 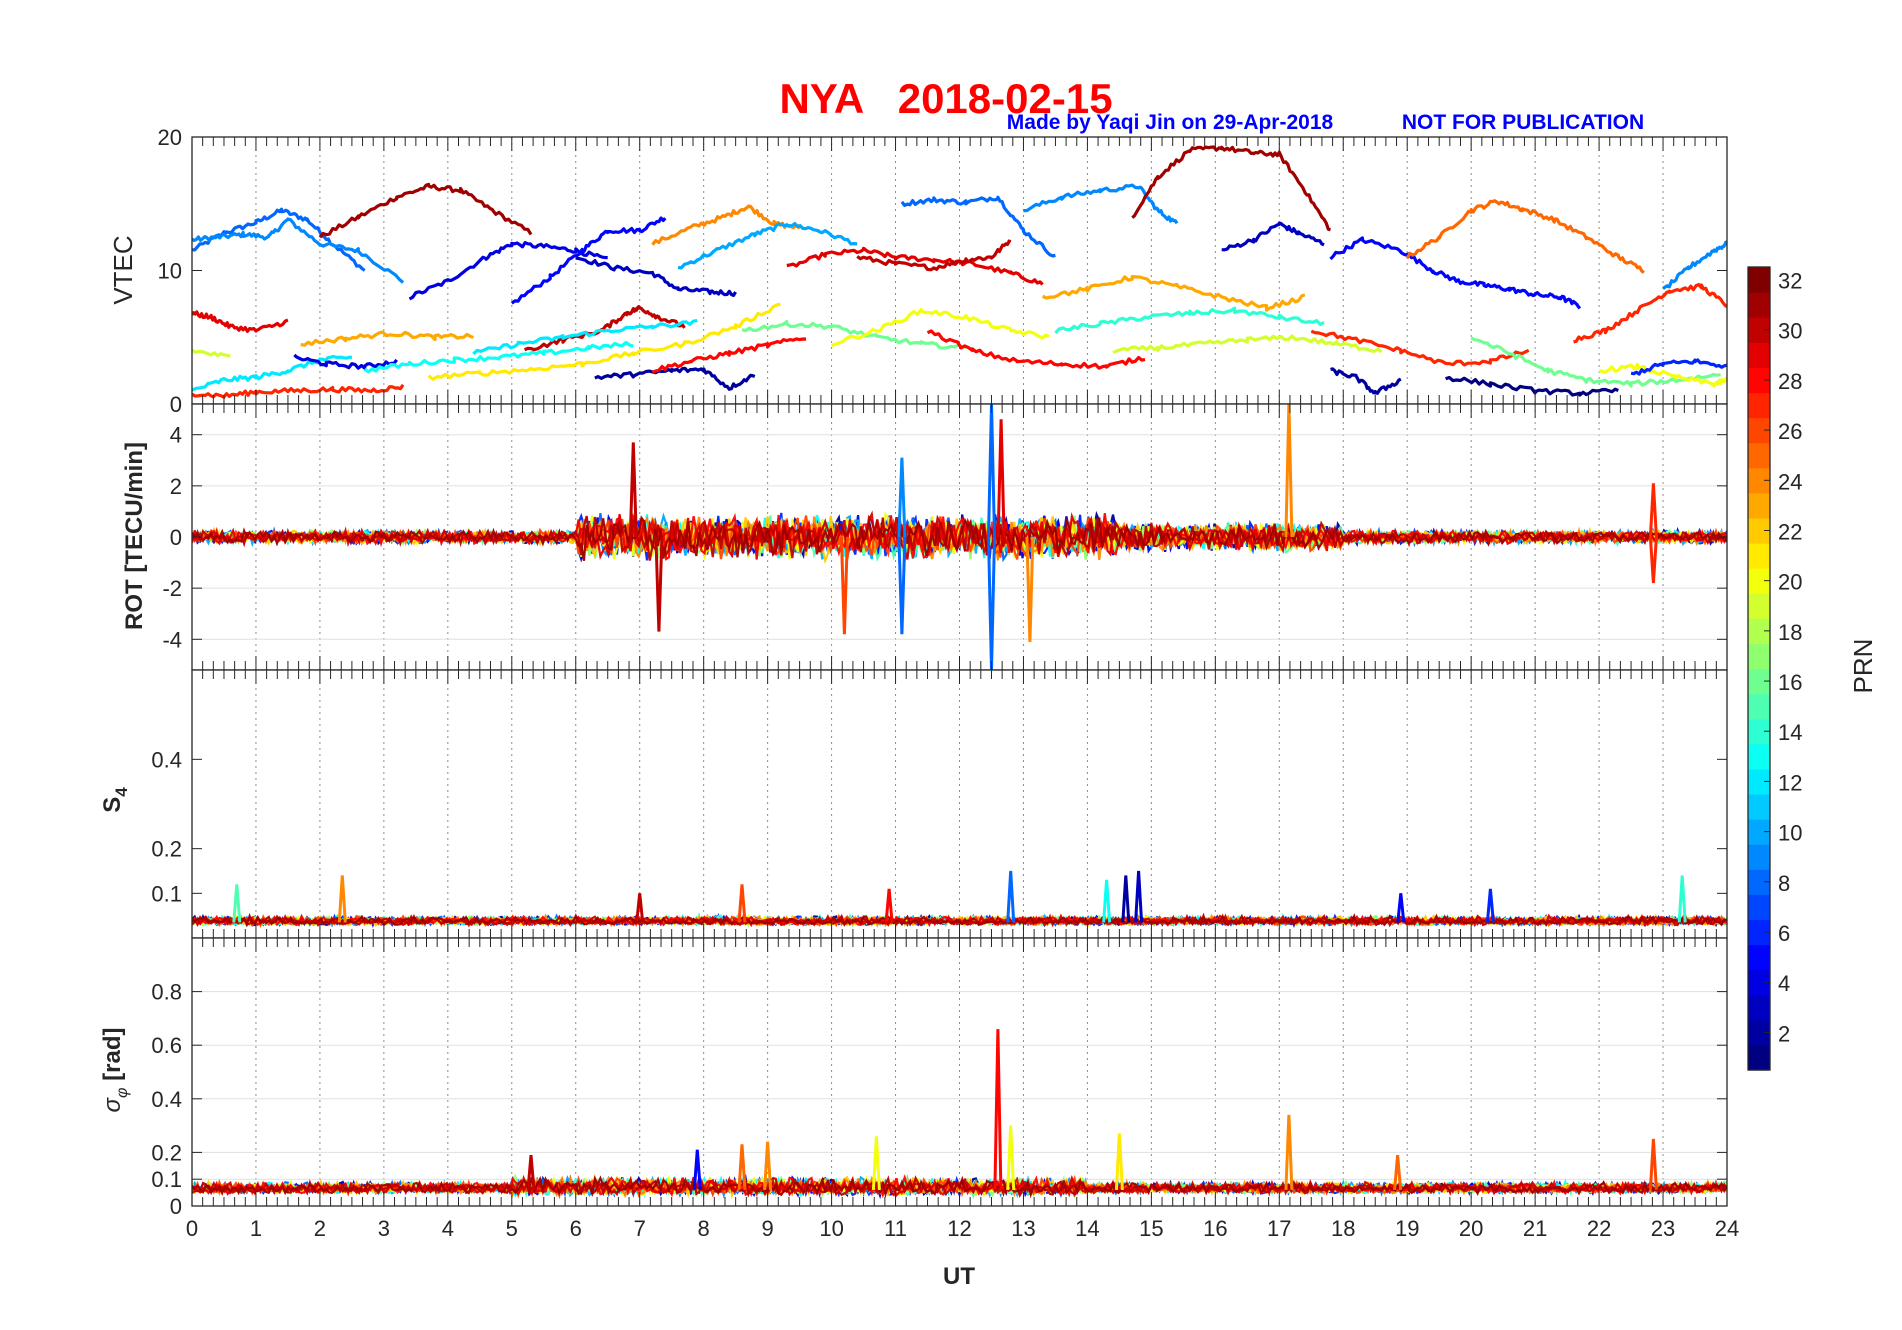 I want to click on x-tick-label: 7, so click(x=640, y=1228).